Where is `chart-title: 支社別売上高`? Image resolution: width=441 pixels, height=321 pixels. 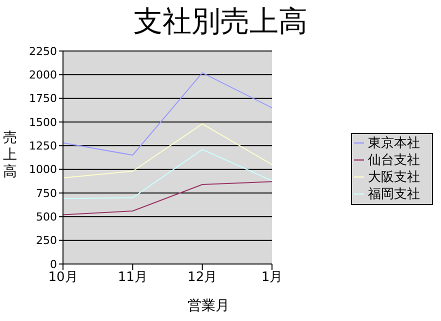
chart-title: 支社別売上高 is located at coordinates (220, 21).